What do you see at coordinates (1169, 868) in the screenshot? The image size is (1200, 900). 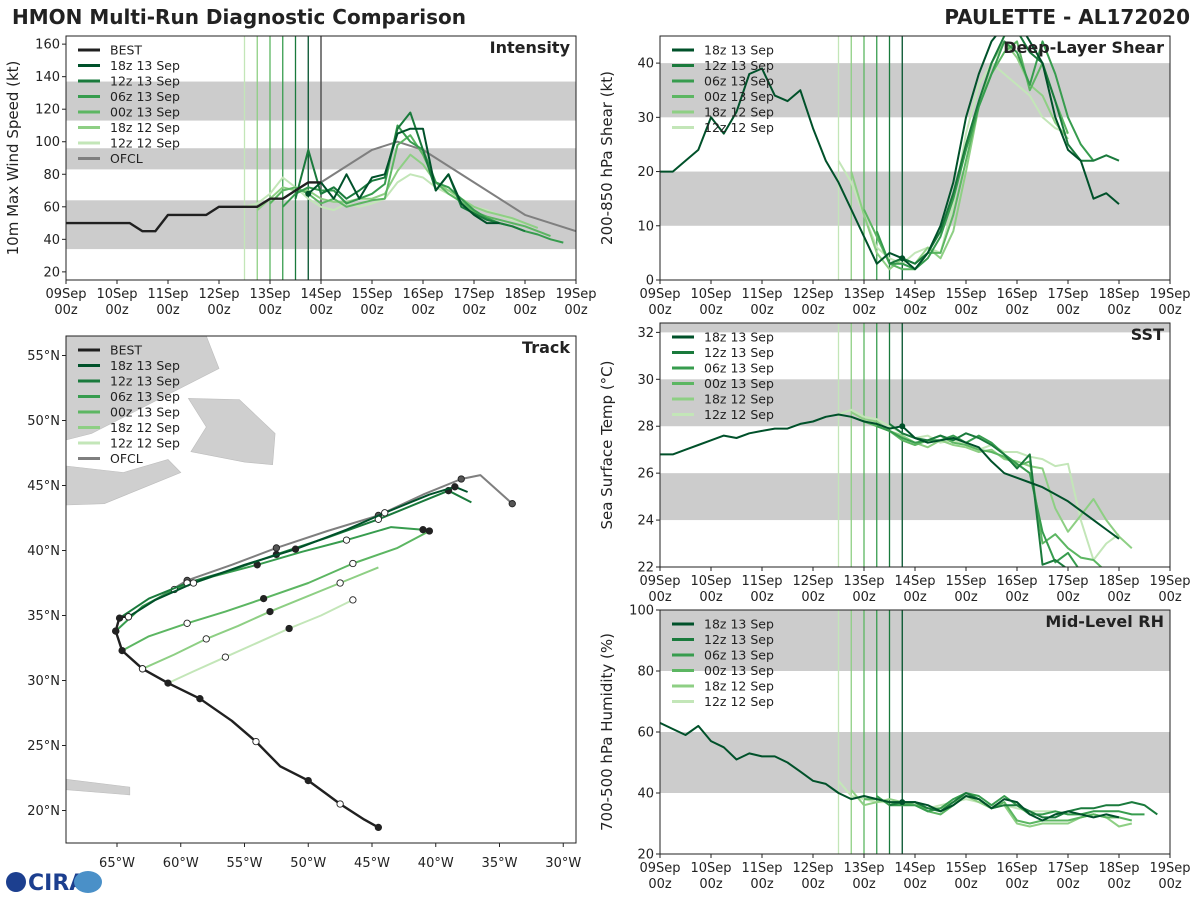 I see `rh-xtick-day: 19Sep` at bounding box center [1169, 868].